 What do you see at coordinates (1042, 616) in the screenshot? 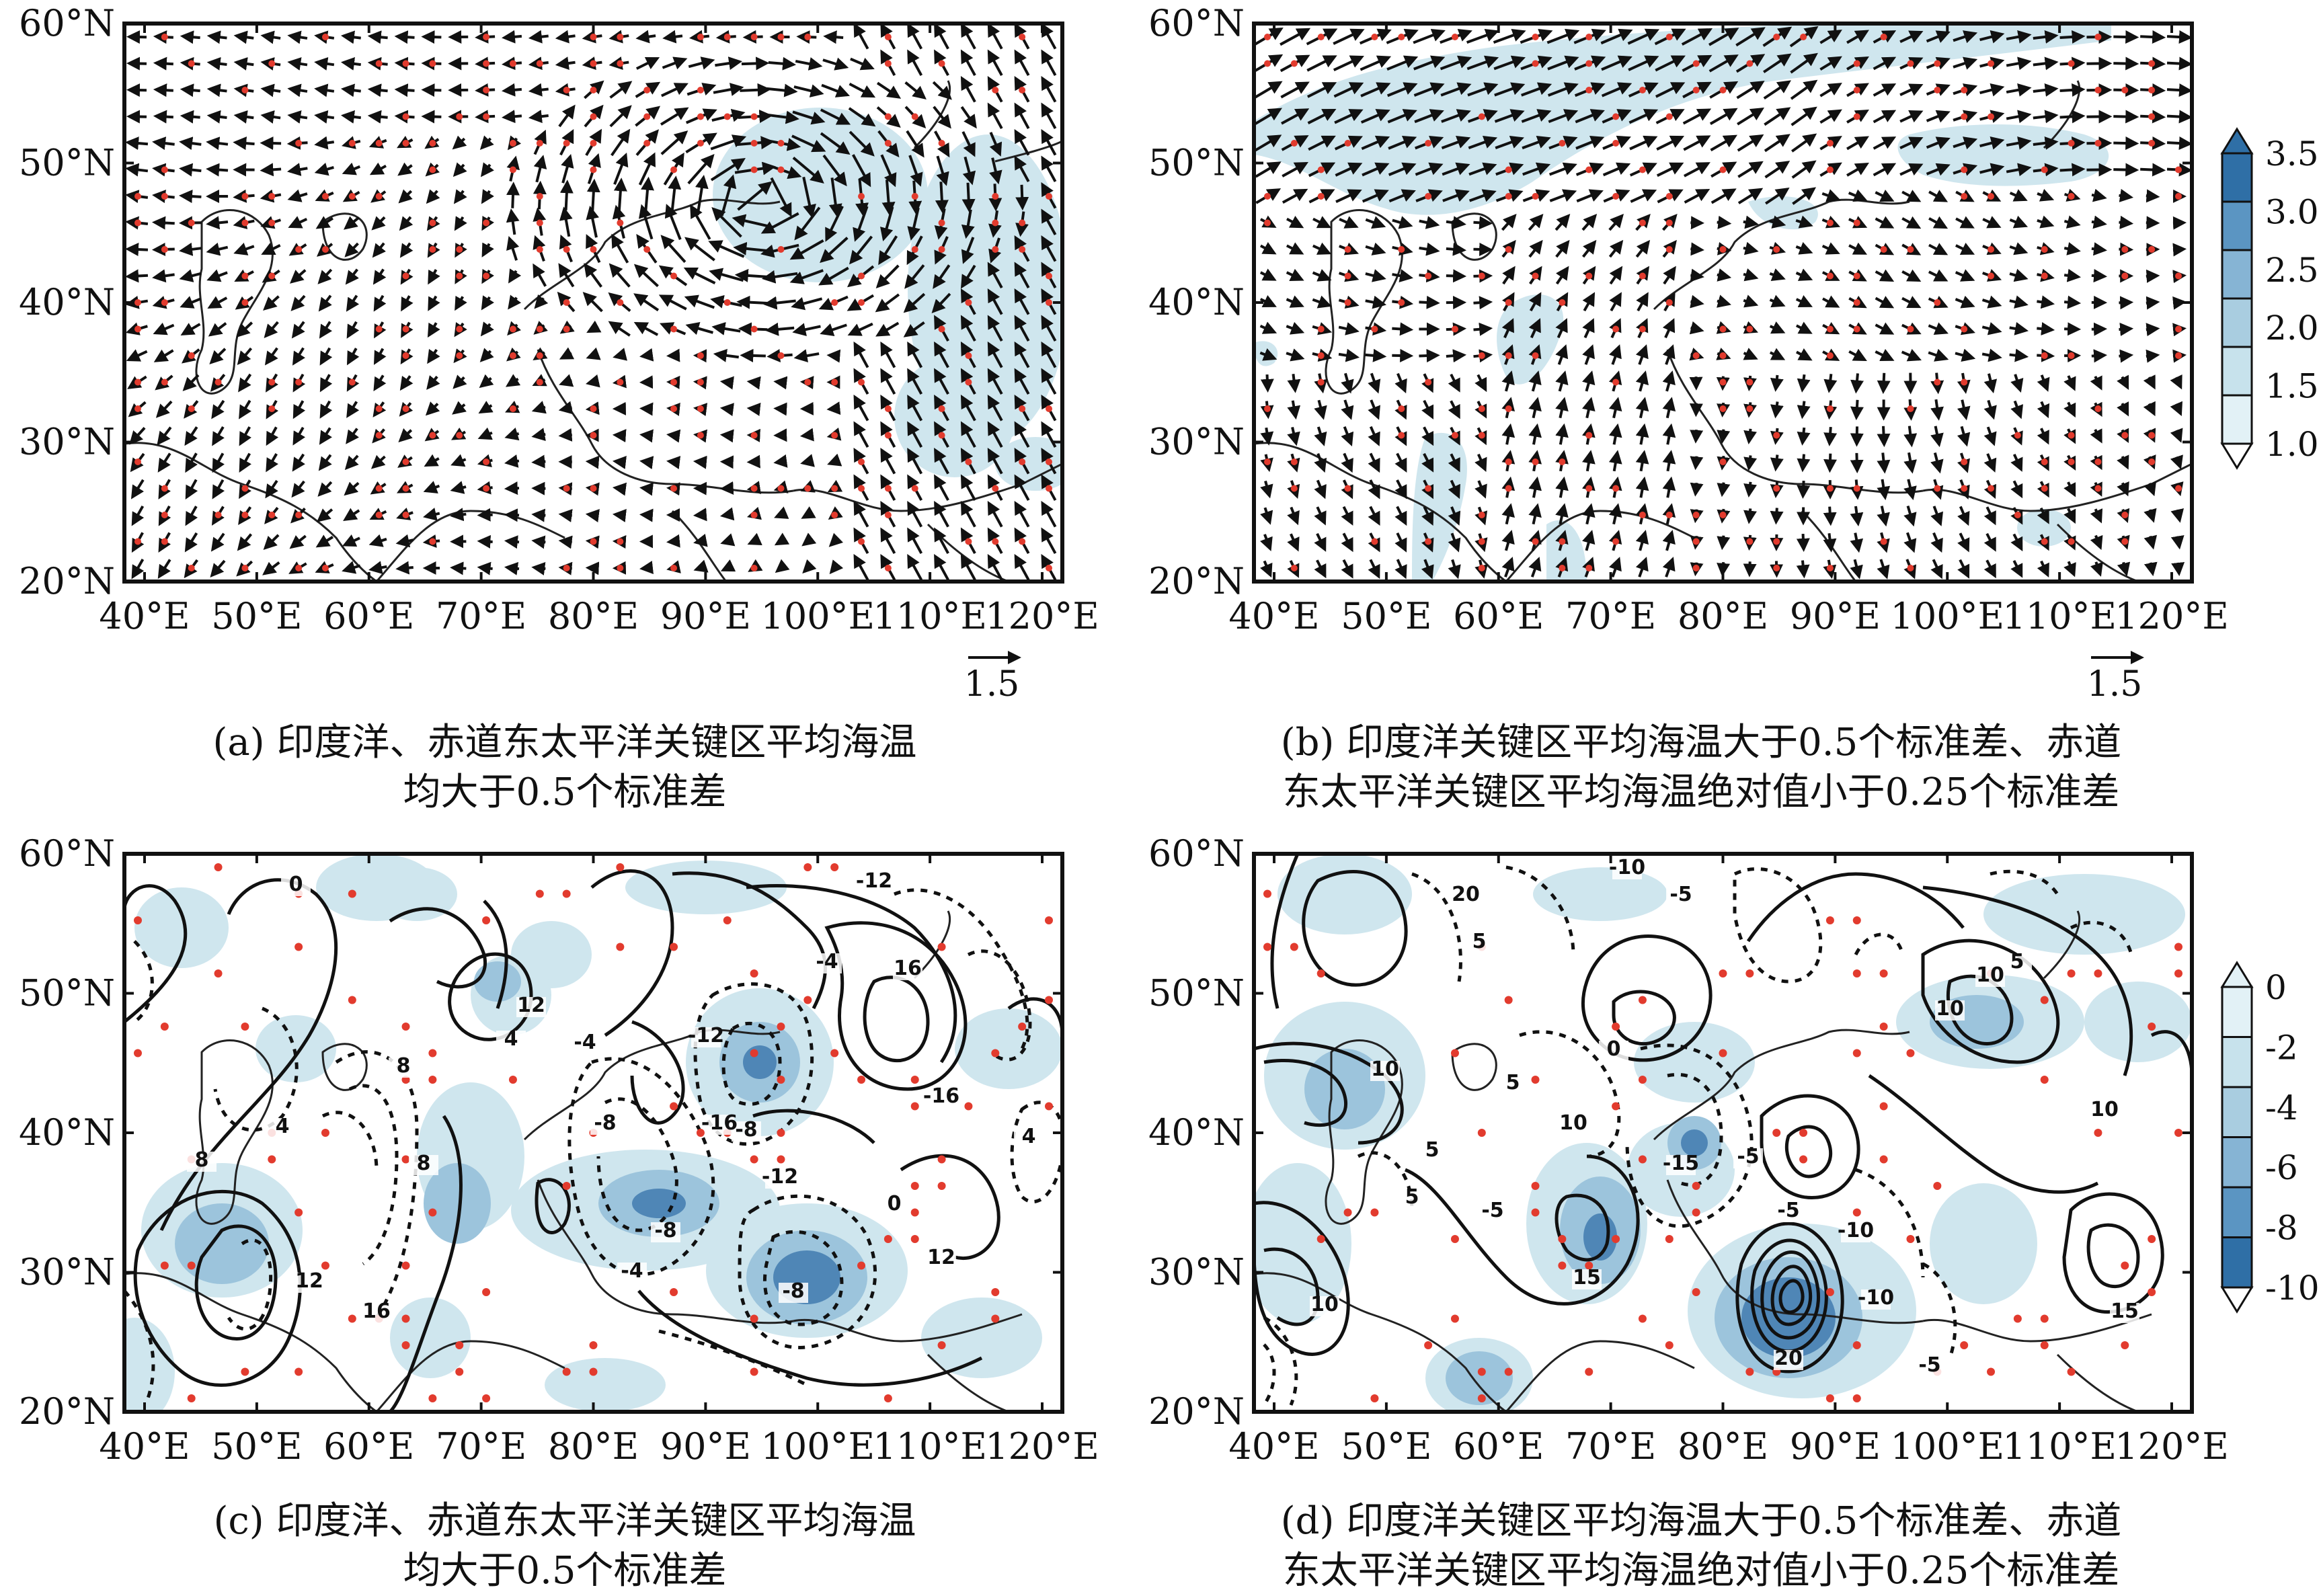
I see `panel-a-lon-label: 120°E` at bounding box center [1042, 616].